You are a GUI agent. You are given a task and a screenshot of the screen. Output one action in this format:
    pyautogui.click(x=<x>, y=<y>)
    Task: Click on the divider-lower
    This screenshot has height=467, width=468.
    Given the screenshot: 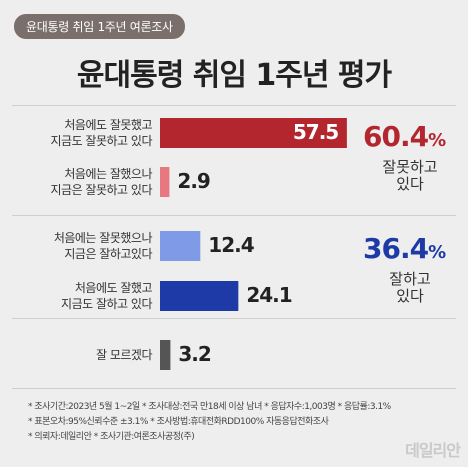 What is the action you would take?
    pyautogui.click(x=234, y=318)
    